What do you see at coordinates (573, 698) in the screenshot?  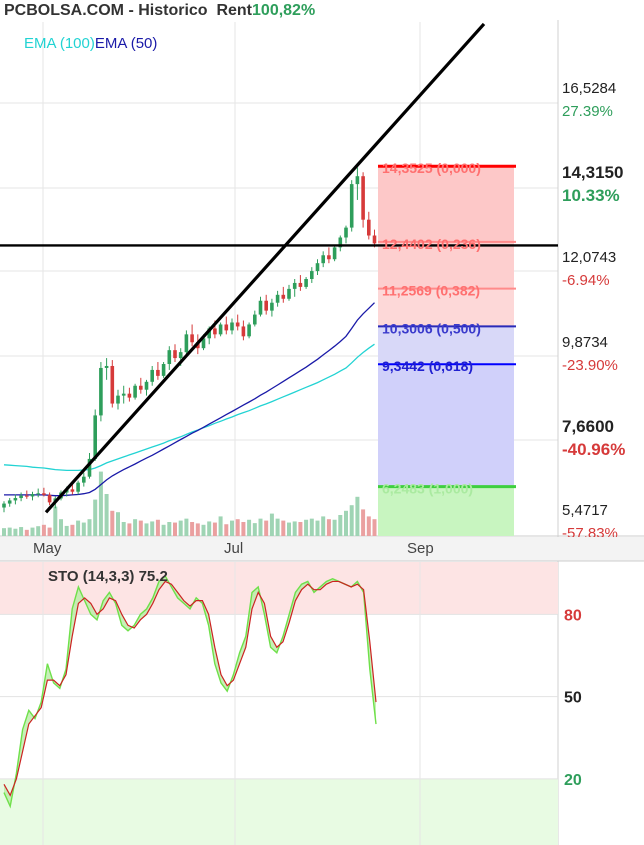 I see `sto-tick-label: 50` at bounding box center [573, 698].